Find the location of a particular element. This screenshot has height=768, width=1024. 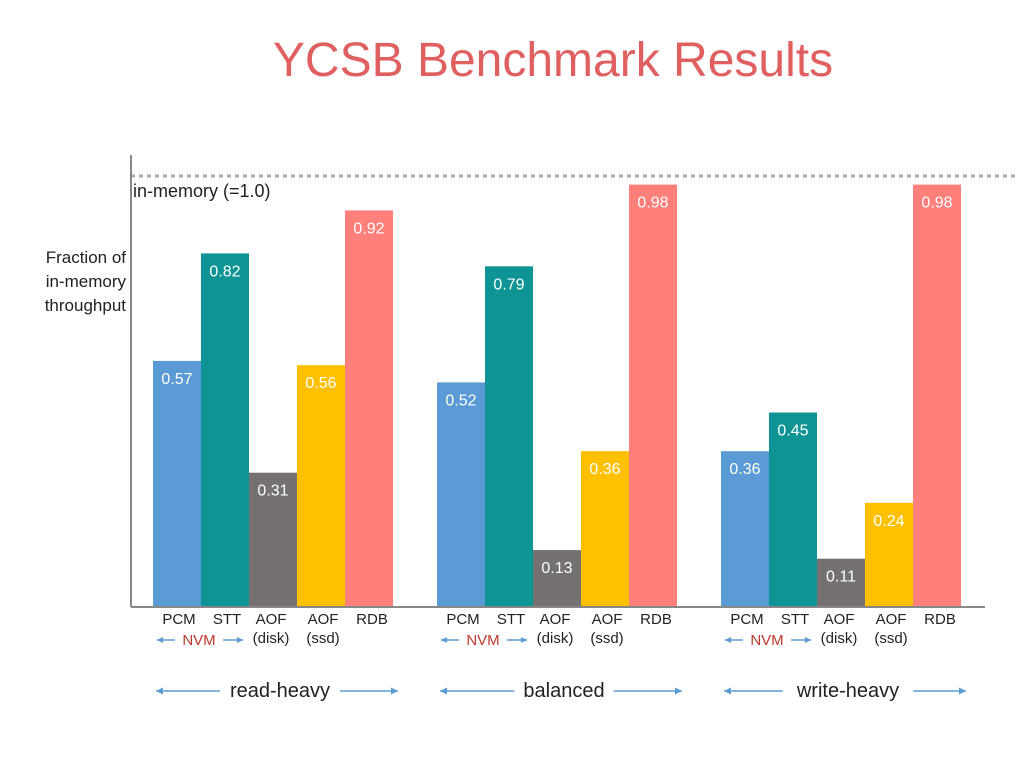

workload-label: read-heavy is located at coordinates (280, 691).